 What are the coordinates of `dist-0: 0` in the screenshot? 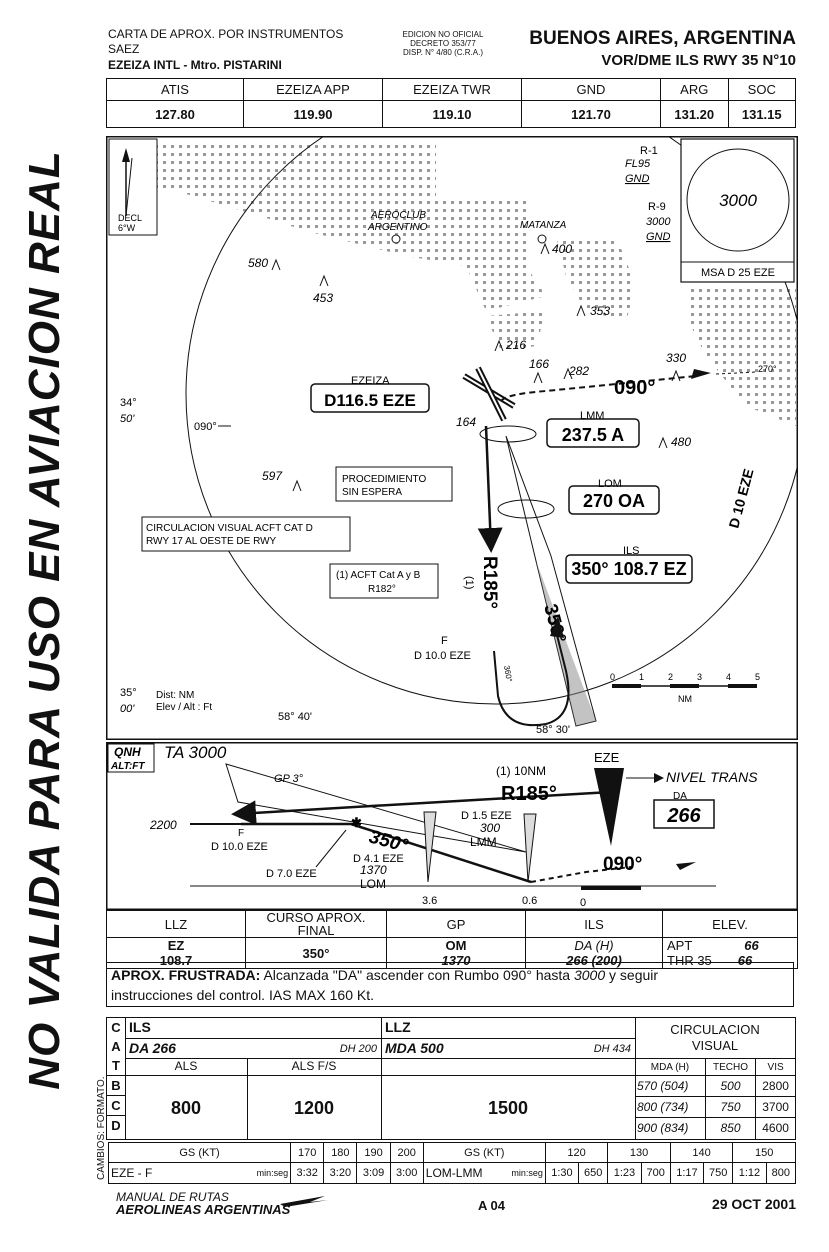 It's located at (583, 903).